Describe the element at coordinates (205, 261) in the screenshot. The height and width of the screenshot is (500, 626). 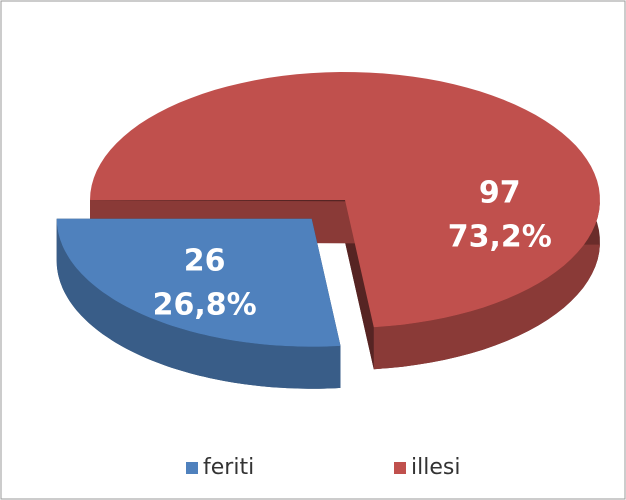
I see `value-label: 26` at that location.